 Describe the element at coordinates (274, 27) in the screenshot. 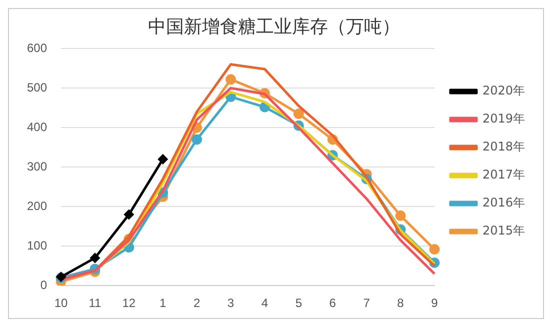

I see `chart-title: 中国新增食糖工业库存（万吨）` at that location.